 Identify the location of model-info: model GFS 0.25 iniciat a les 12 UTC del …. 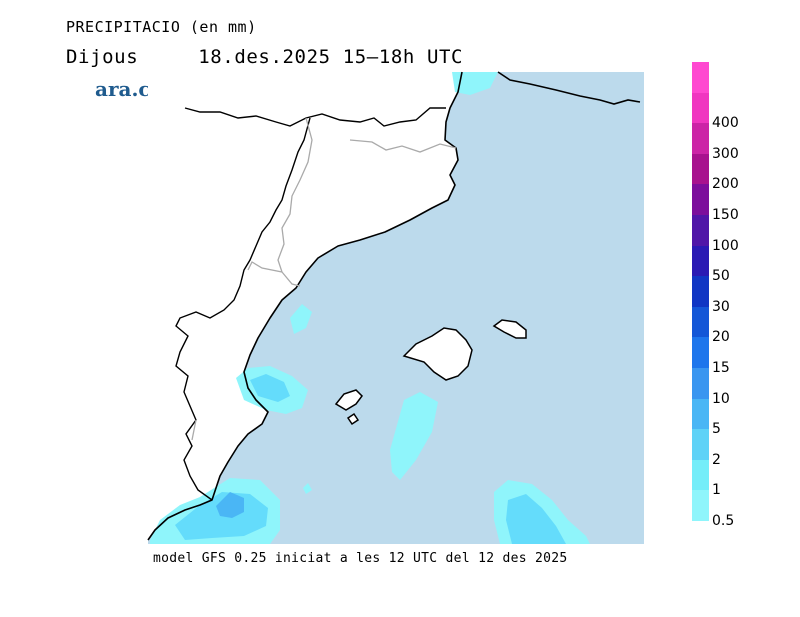
(360, 558).